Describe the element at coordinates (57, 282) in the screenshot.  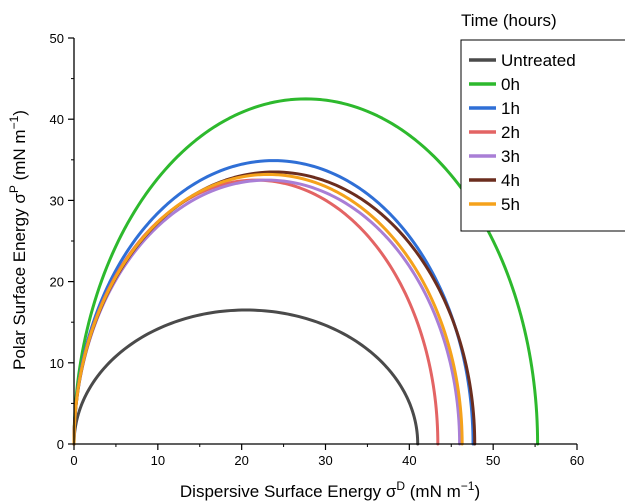
I see `y-tick-label: 20` at that location.